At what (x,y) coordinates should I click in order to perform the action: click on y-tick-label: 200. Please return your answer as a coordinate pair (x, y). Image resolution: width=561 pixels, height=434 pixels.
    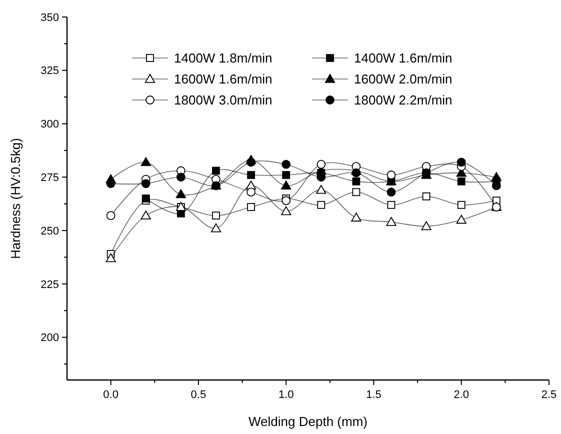
    Looking at the image, I should click on (49, 338).